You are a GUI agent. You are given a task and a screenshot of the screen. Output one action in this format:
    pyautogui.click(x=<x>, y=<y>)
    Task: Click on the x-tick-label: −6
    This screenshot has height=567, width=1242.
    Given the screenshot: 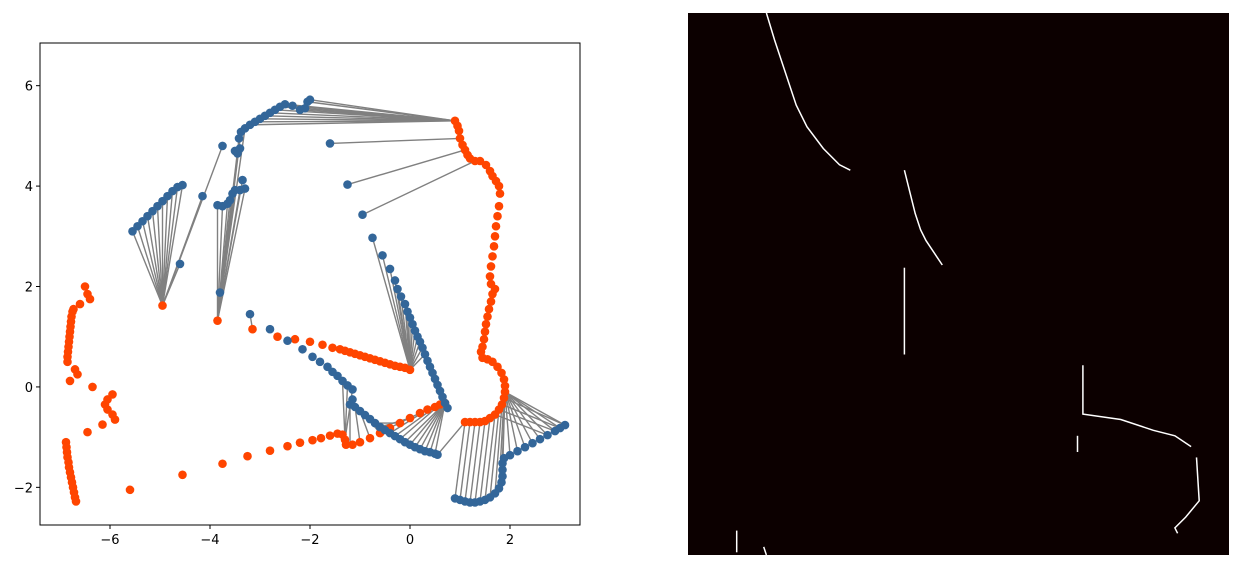 What is the action you would take?
    pyautogui.click(x=109, y=540)
    